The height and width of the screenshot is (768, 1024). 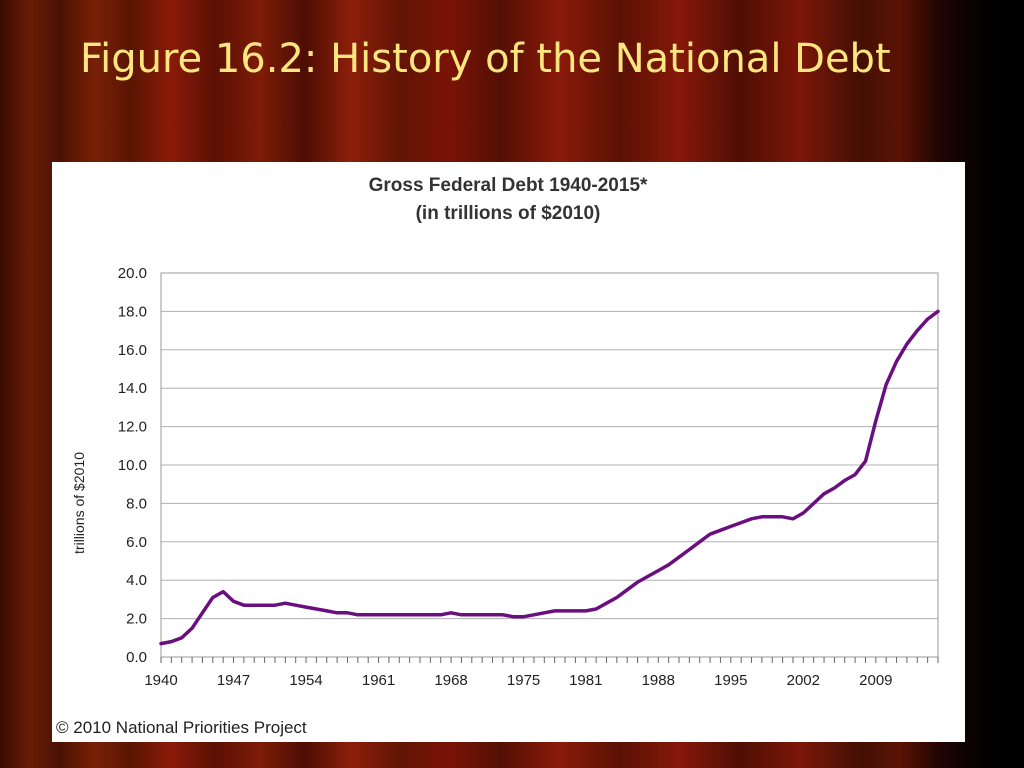 What do you see at coordinates (181, 727) in the screenshot?
I see `source-credit: © 2010 National Priorities Project` at bounding box center [181, 727].